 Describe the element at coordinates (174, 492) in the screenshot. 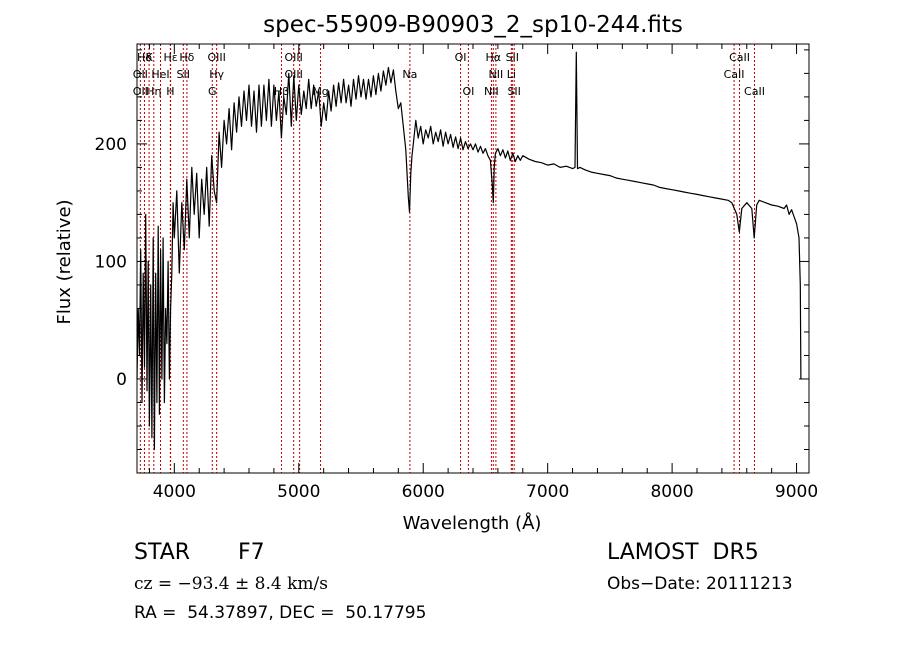

I see `x-tick-label: 4000` at that location.